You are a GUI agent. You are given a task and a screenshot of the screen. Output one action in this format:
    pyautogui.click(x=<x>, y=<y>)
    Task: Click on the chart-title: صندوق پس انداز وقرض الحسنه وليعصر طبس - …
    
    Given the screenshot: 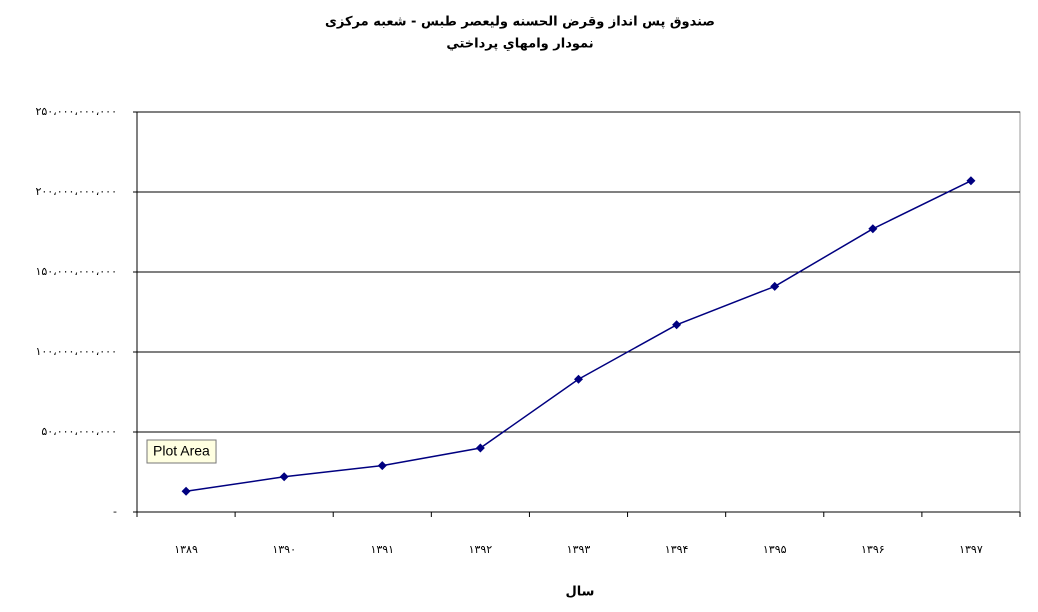 What is the action you would take?
    pyautogui.click(x=520, y=22)
    